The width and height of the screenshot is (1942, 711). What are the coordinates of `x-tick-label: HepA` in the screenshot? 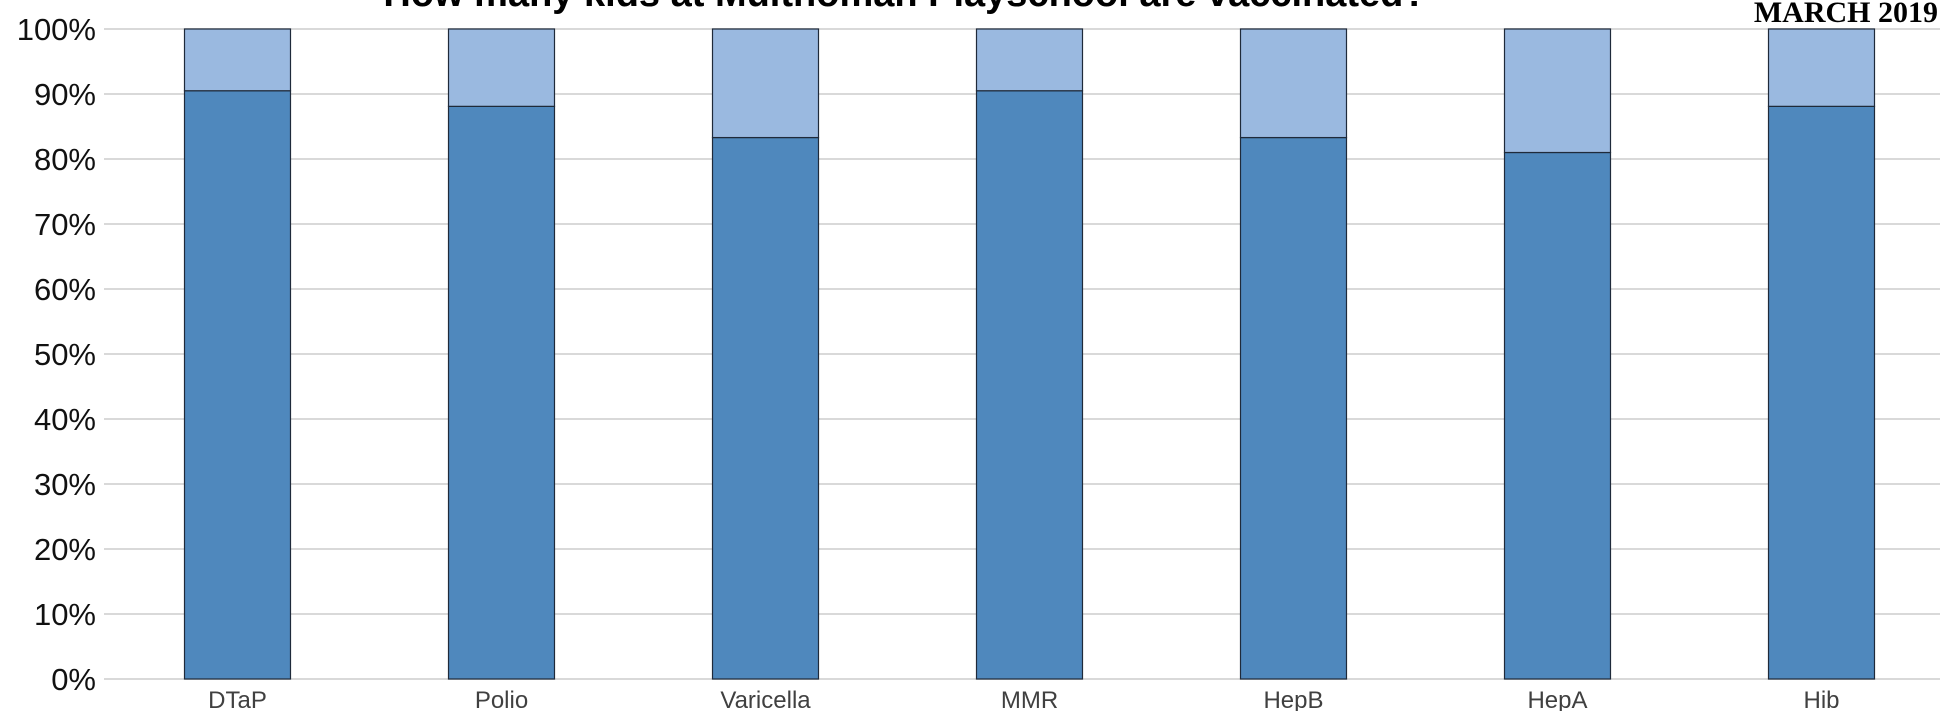 It's located at (1557, 699).